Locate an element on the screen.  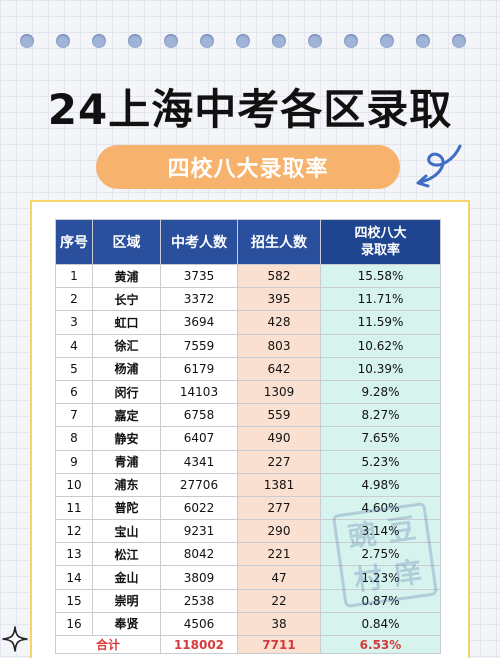
row-enroll-count: 290 is located at coordinates (279, 531).